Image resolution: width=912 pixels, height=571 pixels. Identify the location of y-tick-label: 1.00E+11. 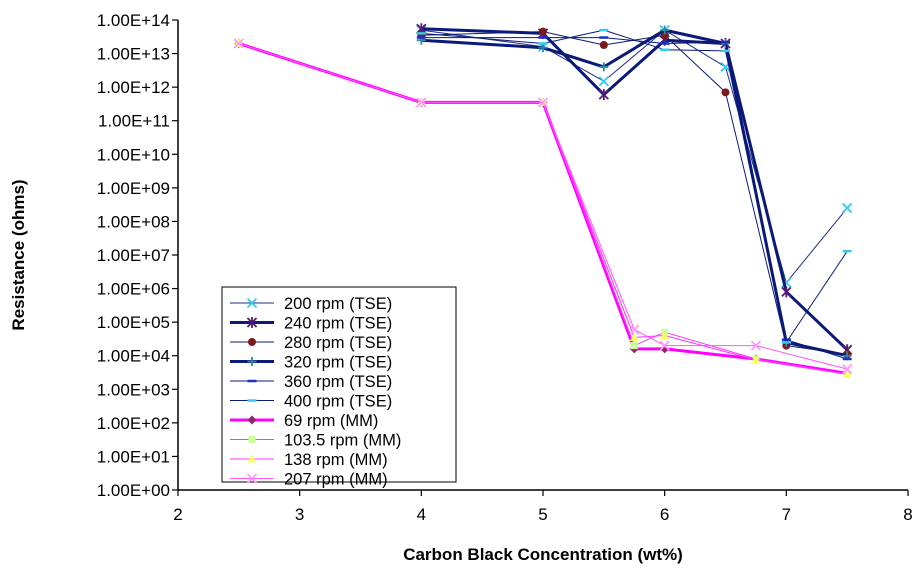
(134, 121).